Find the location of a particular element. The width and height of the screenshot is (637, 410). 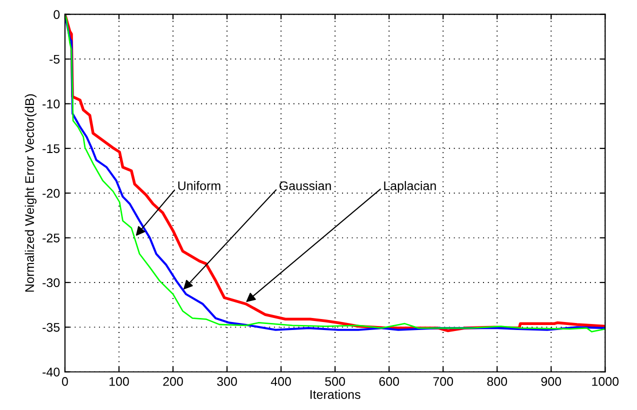

annotation: Gaussian is located at coordinates (305, 185).